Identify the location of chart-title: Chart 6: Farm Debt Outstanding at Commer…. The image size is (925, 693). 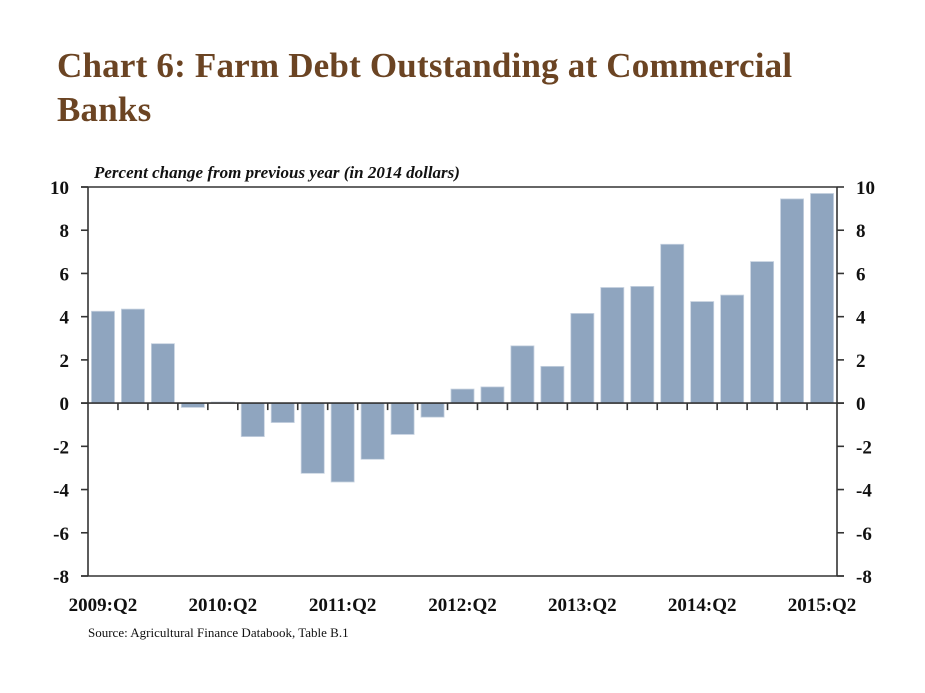
(425, 87).